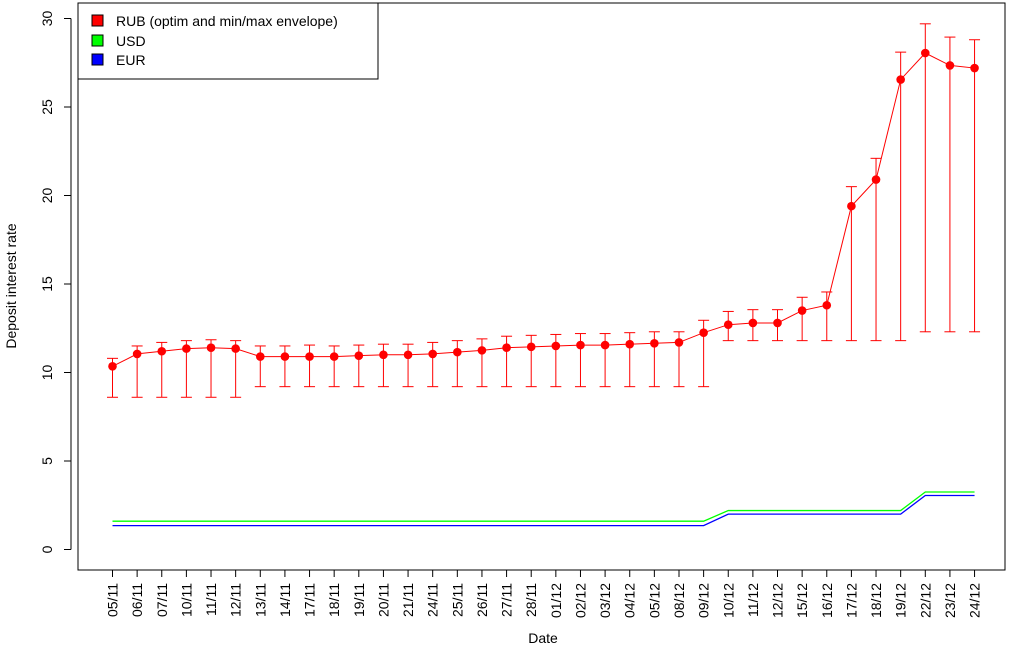 This screenshot has height=646, width=1013. I want to click on x-tick-label: 28/11, so click(531, 600).